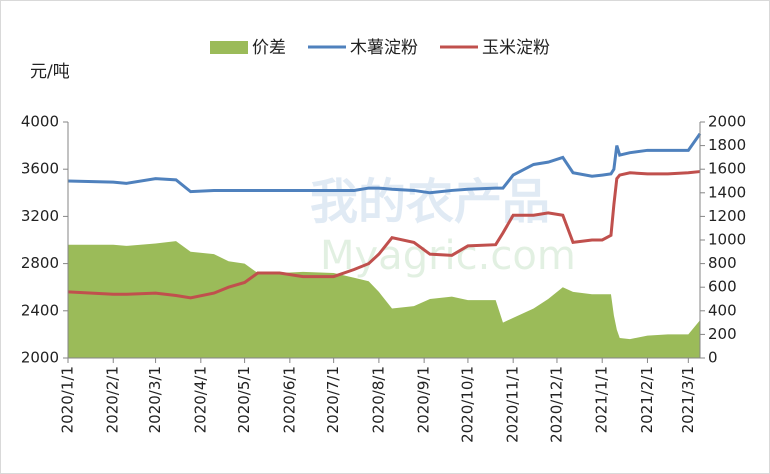 The image size is (770, 474). I want to click on y2-tick-label: 1400, so click(727, 192).